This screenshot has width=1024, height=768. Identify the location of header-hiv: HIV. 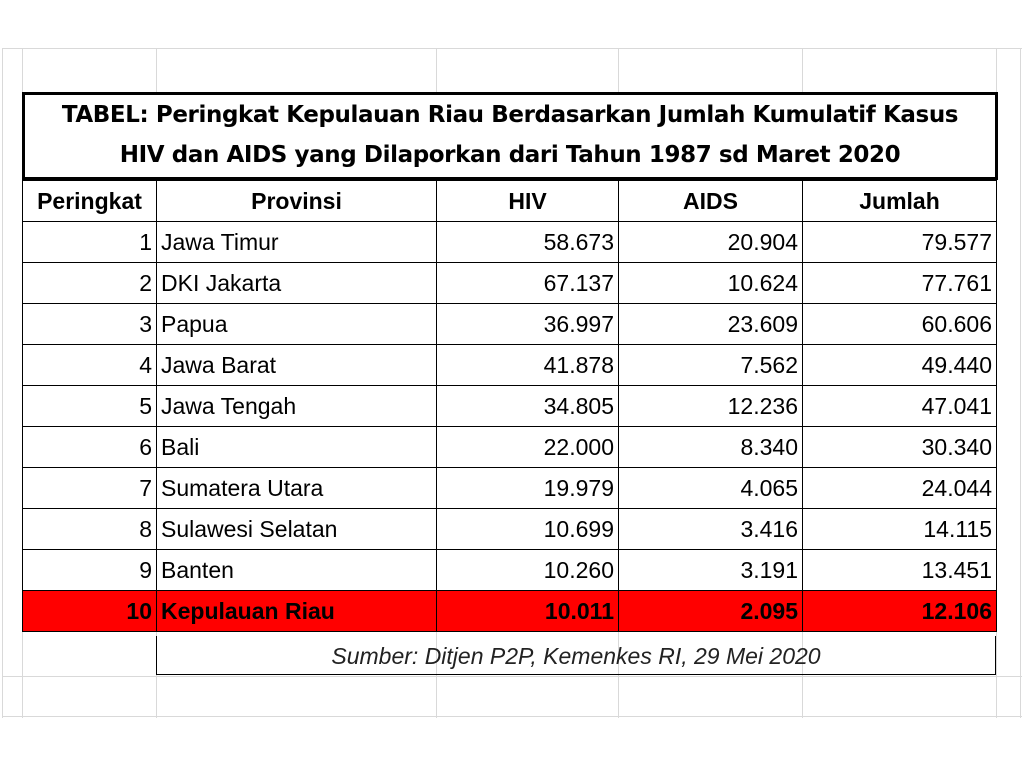
(527, 201).